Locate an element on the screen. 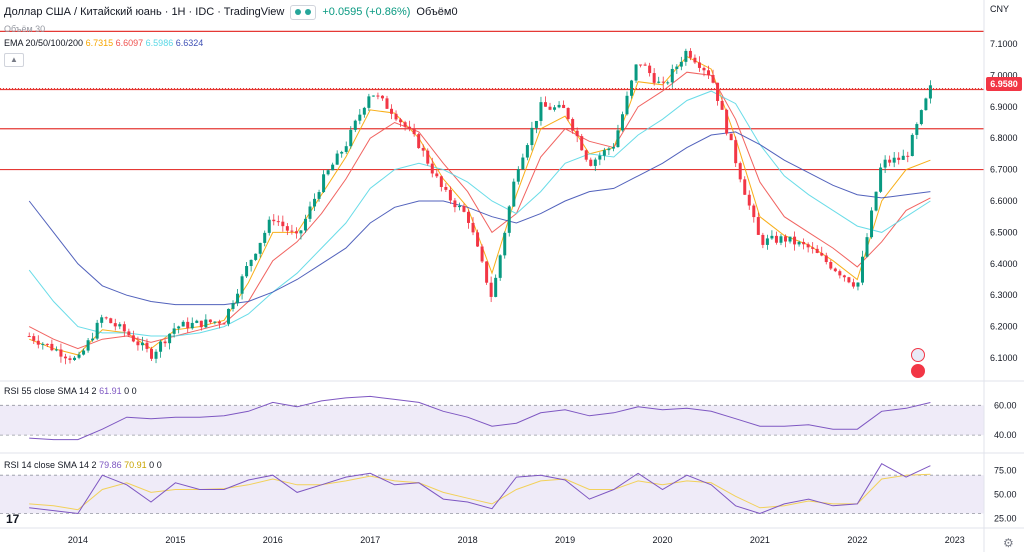  rsi-14-band is located at coordinates (492, 494).